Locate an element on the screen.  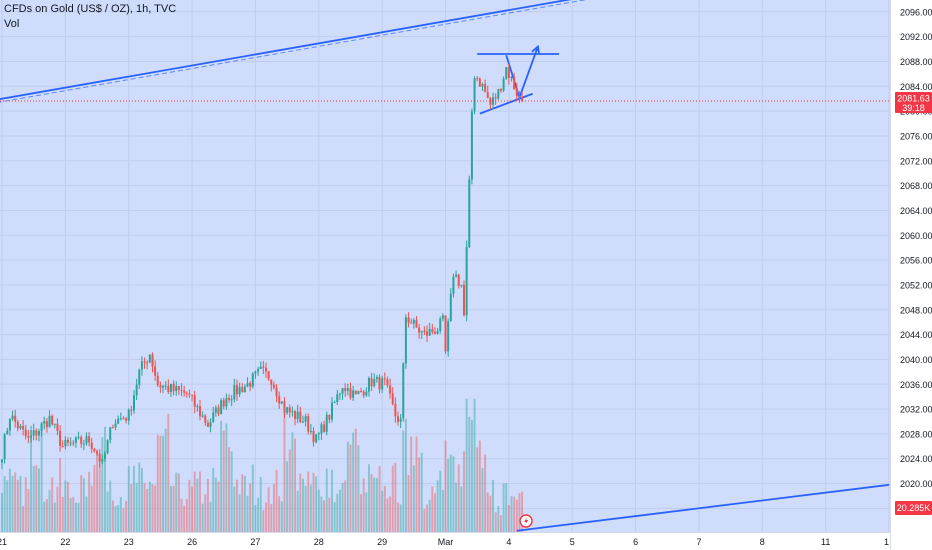
chart-title: CFDs on Gold (US$ / OZ), 1h, TVC is located at coordinates (90, 9).